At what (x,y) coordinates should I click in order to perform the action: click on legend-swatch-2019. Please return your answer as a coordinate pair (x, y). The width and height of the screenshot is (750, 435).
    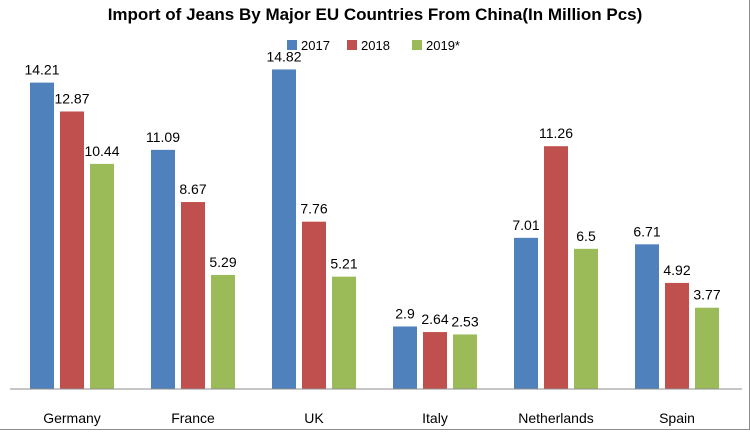
    Looking at the image, I should click on (417, 45).